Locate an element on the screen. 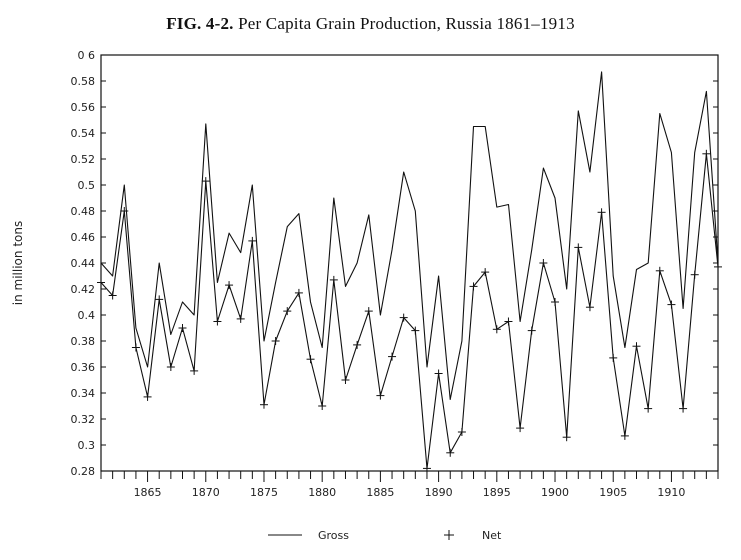  x-tick-label: 1870 is located at coordinates (206, 492).